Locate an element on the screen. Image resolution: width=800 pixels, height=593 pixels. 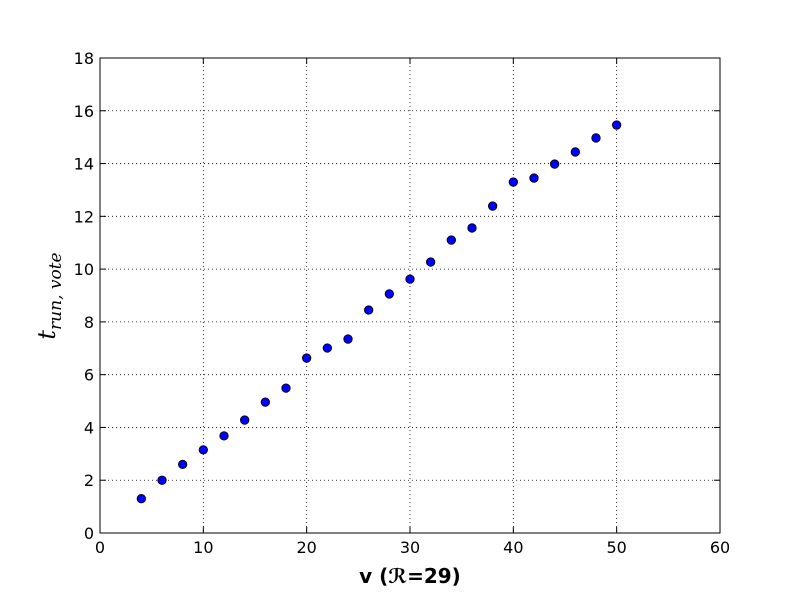
x-axis-label: v (ℛ=29) is located at coordinates (410, 576).